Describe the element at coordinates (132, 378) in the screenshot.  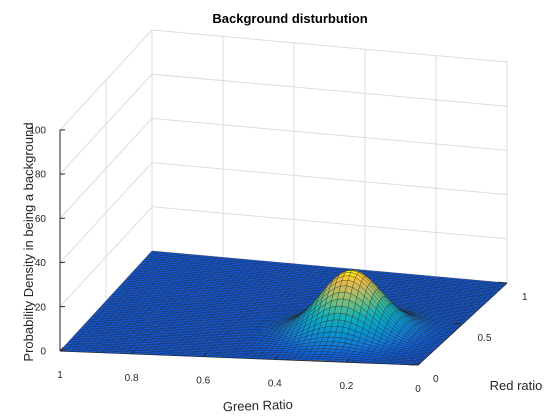
I see `x-tick-label: 0.8` at that location.